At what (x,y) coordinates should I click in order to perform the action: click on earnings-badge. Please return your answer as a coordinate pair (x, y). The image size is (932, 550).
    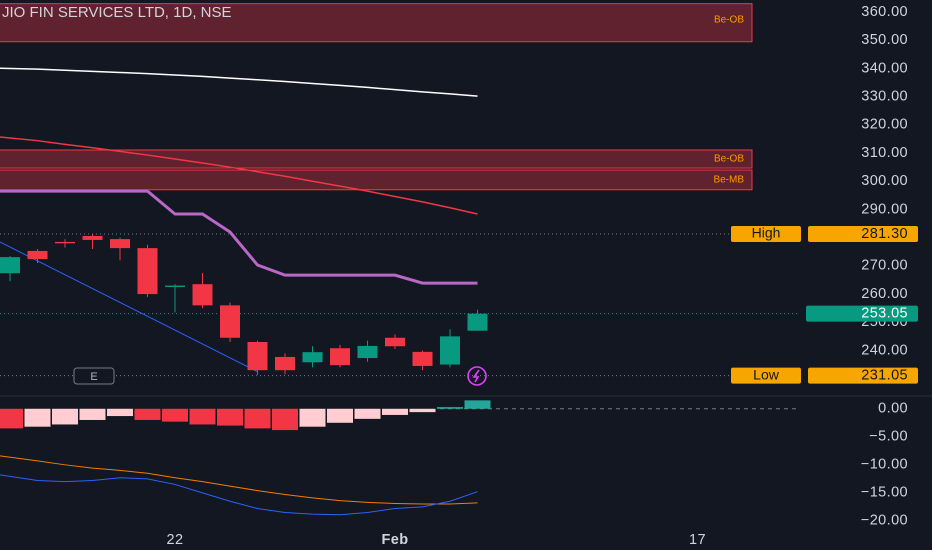
    Looking at the image, I should click on (94, 376).